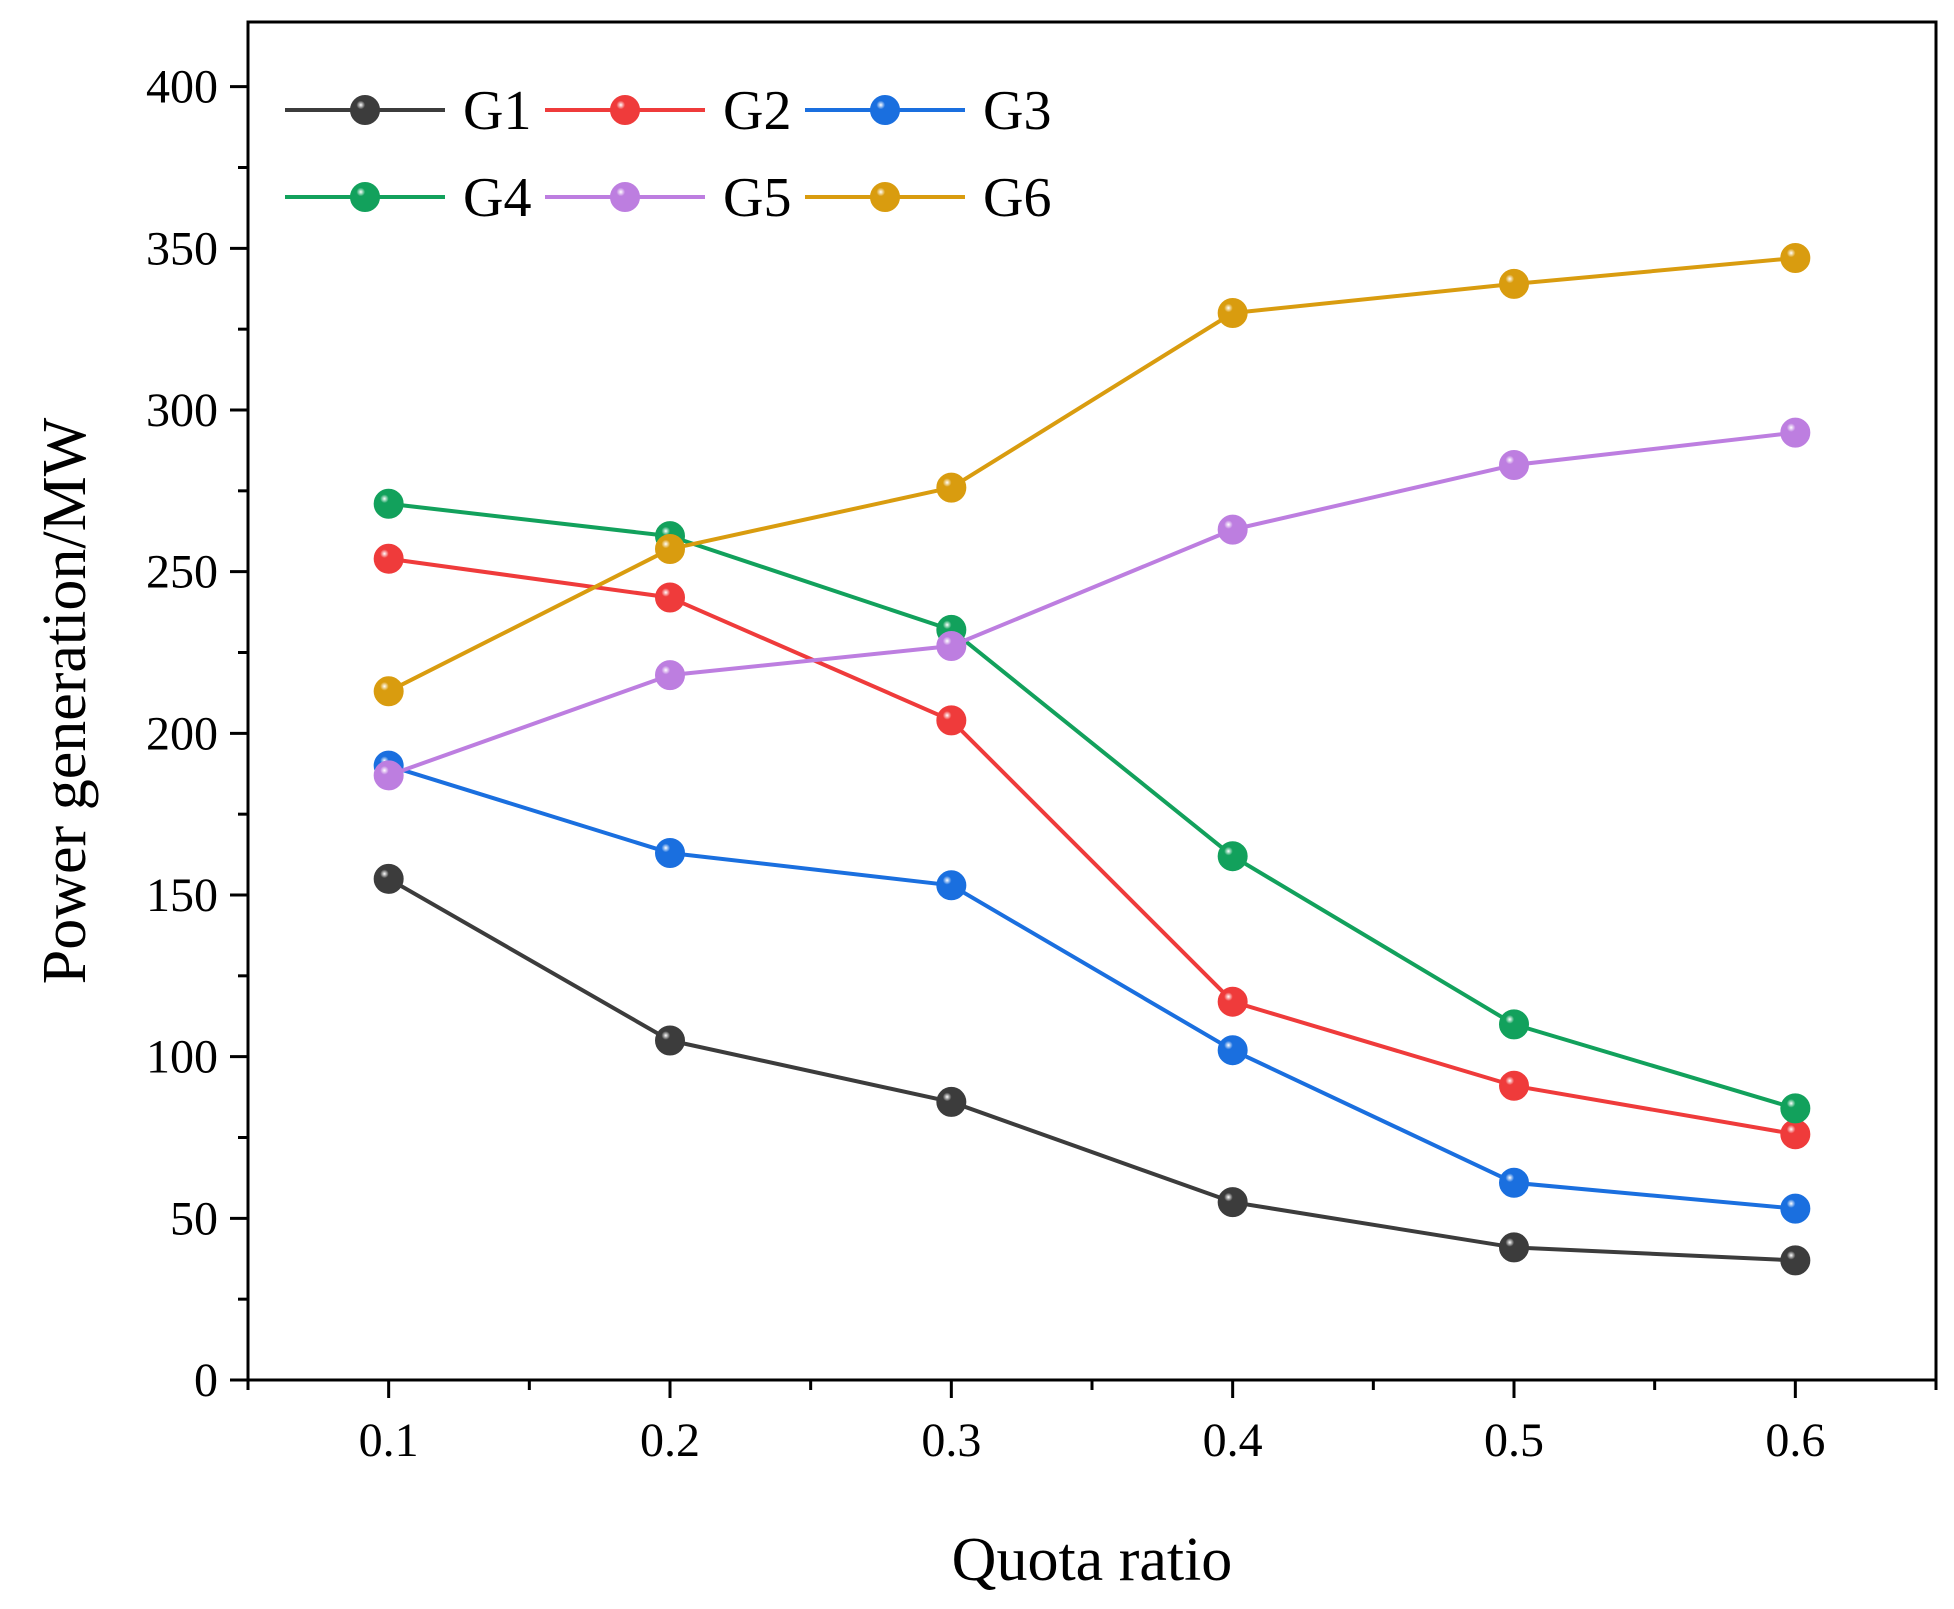  What do you see at coordinates (408, 111) in the screenshot?
I see `legend-item-g1: G1` at bounding box center [408, 111].